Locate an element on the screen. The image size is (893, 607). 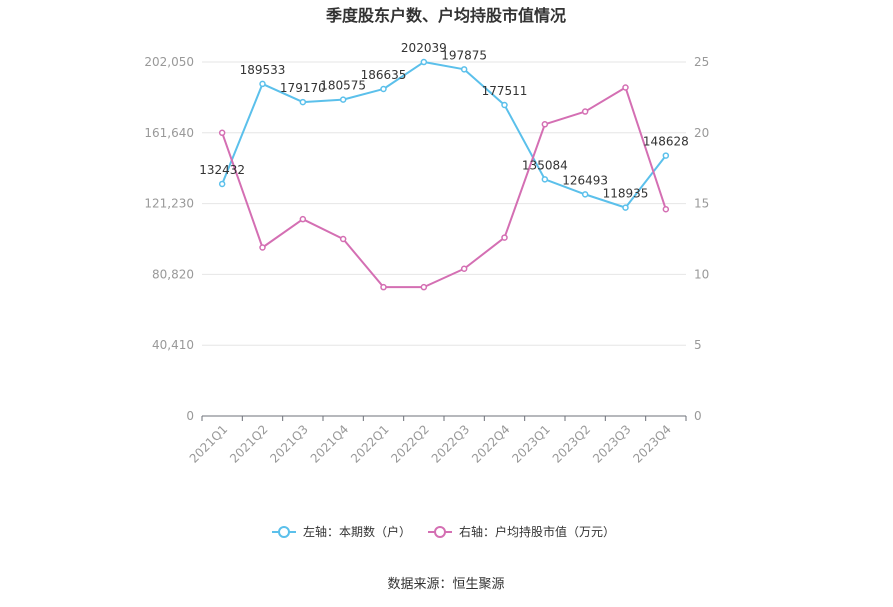
legend-item-left-series: 左轴：本期数（户） is located at coordinates (341, 531).